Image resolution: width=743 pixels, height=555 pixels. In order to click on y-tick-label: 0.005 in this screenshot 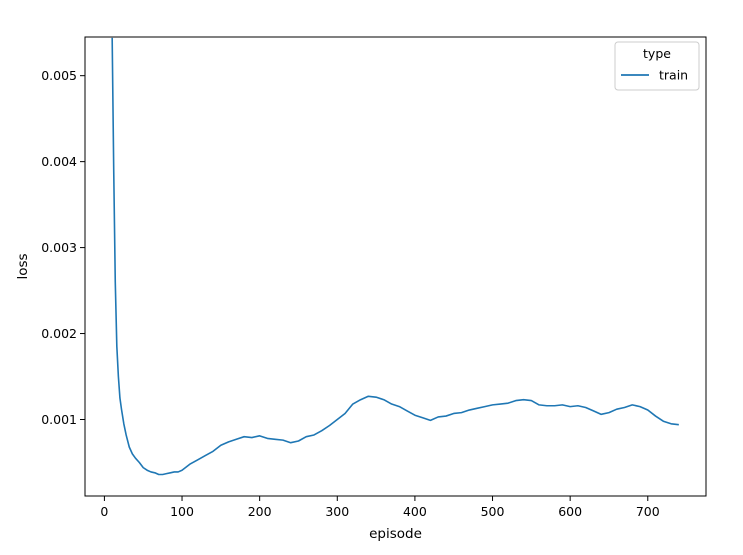, I will do `click(59, 75)`.